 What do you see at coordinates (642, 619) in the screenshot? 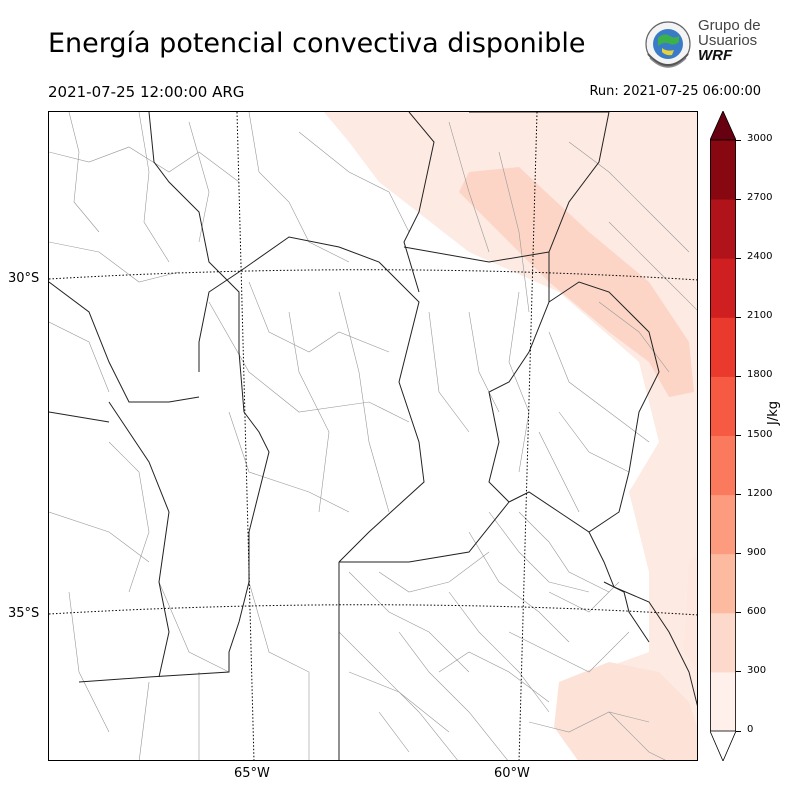
I see `coastline` at bounding box center [642, 619].